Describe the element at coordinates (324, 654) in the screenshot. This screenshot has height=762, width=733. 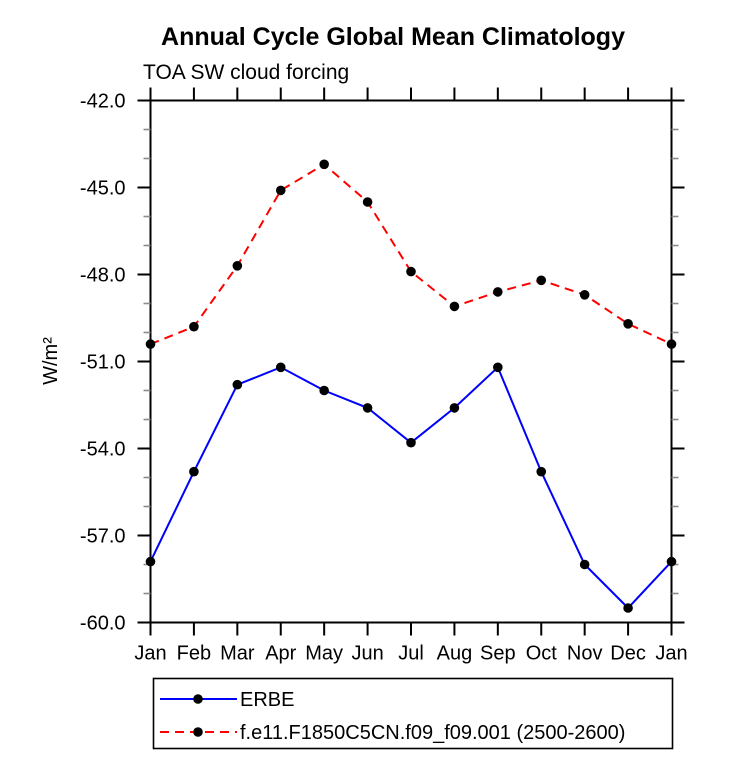
I see `x-tick-label: May` at that location.